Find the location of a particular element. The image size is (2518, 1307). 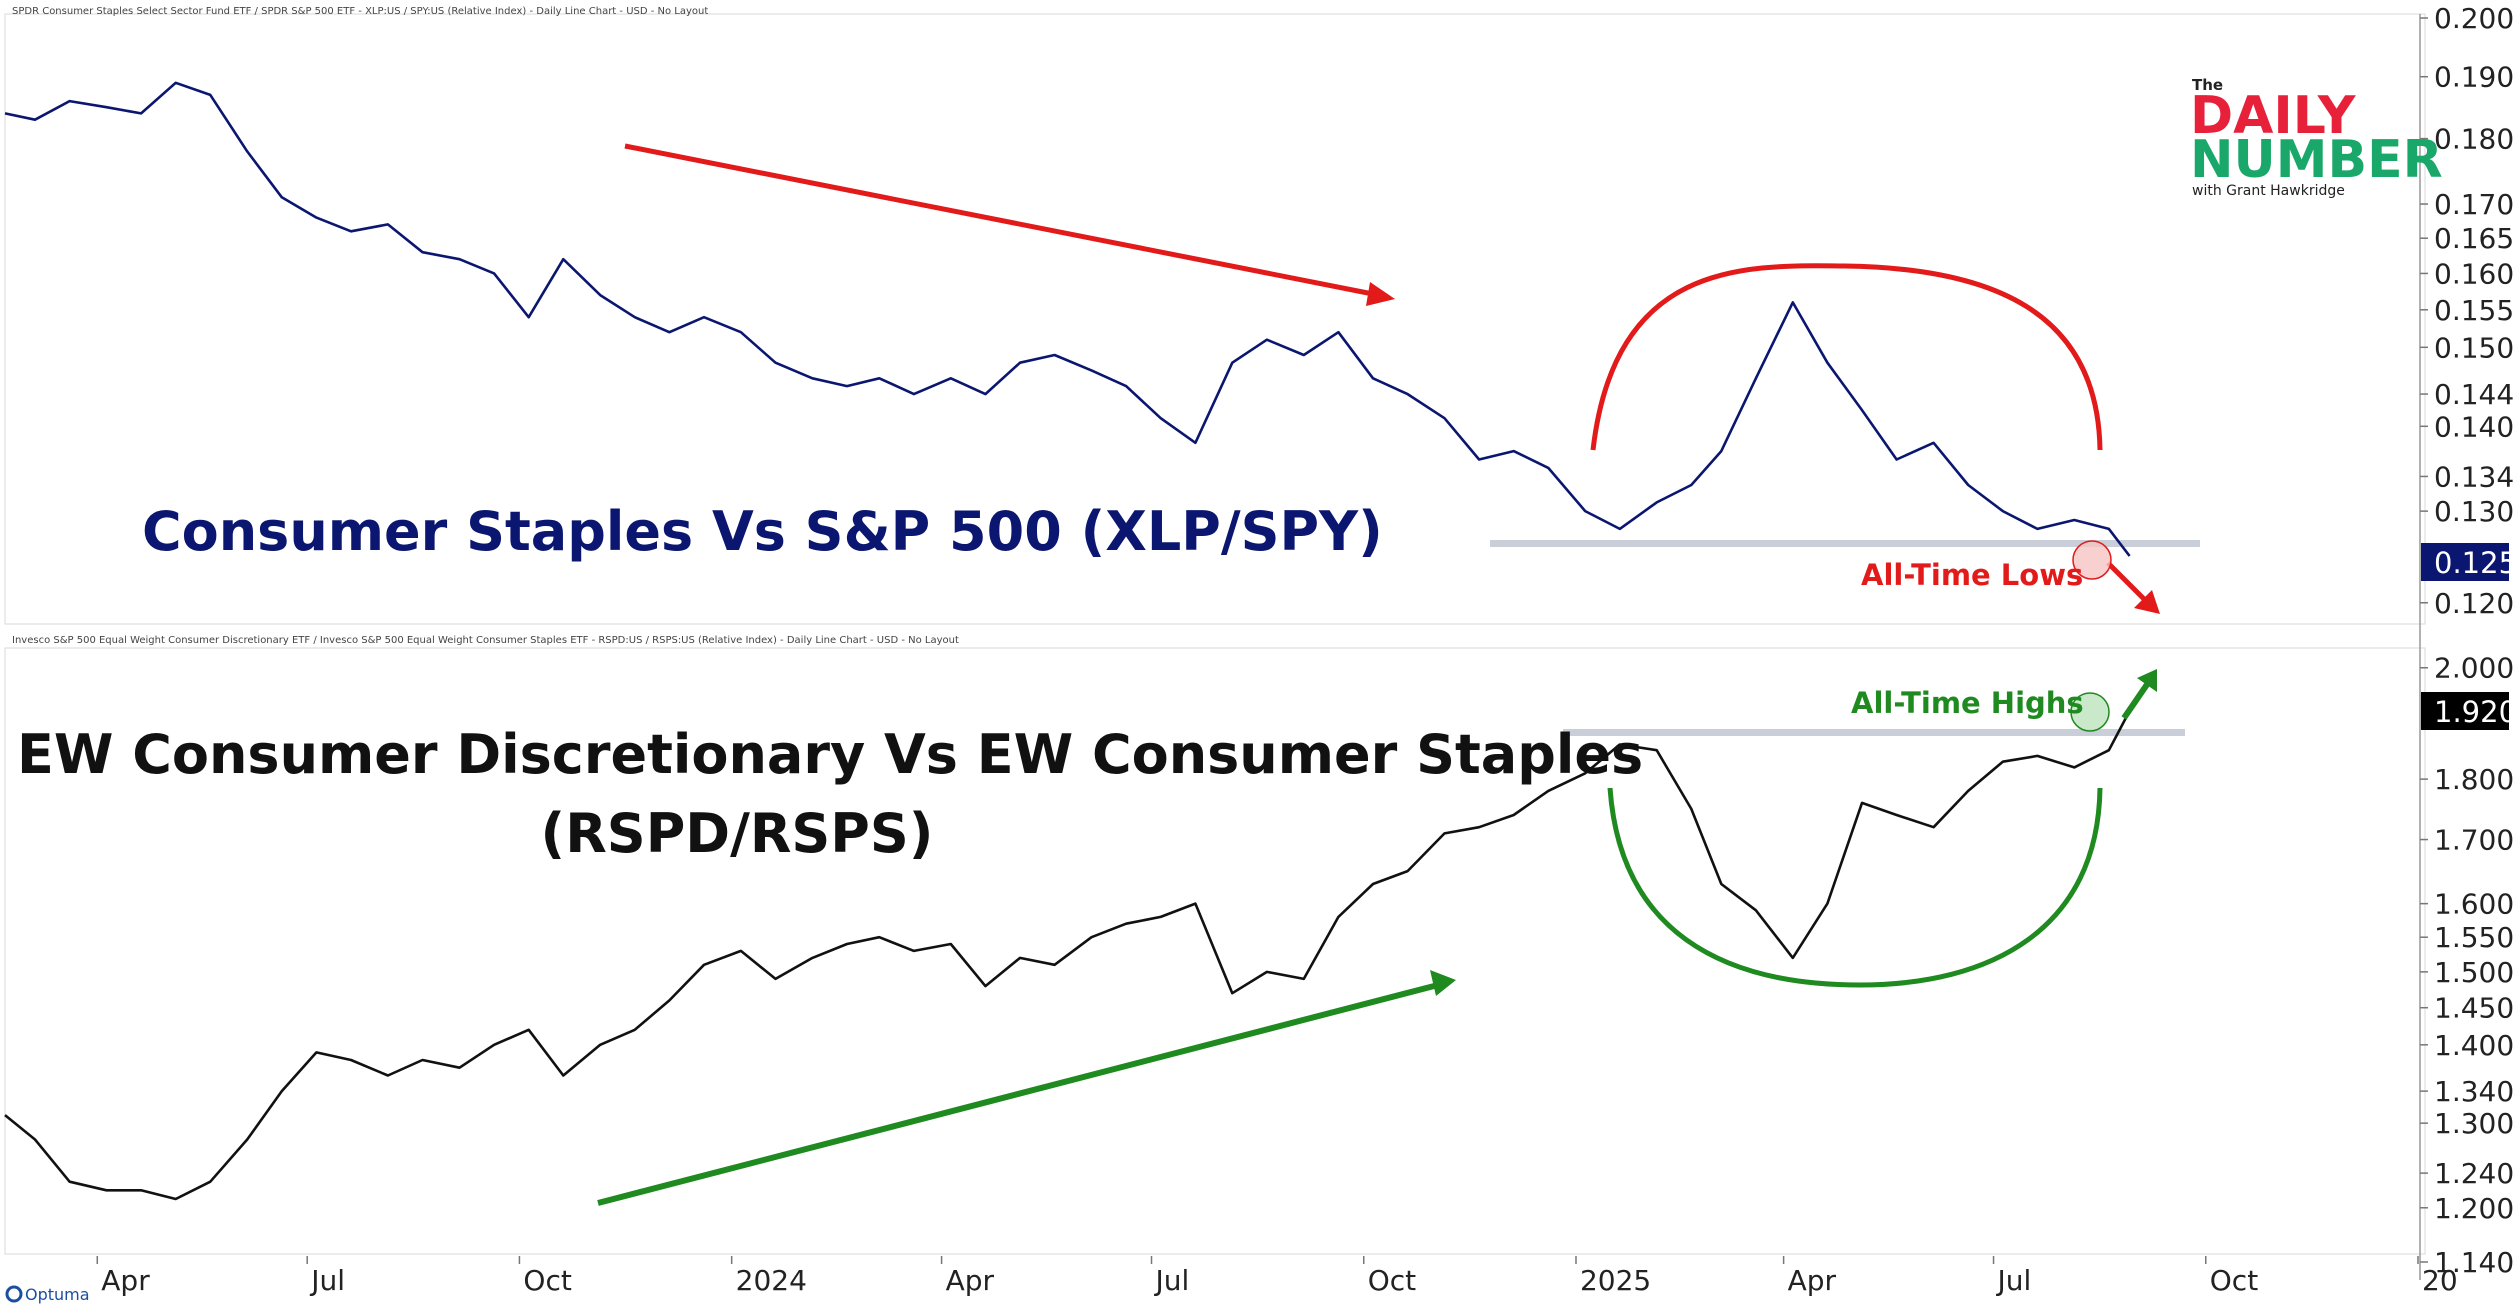

bottom-y-tick-label: 1.450 is located at coordinates (2474, 1008).